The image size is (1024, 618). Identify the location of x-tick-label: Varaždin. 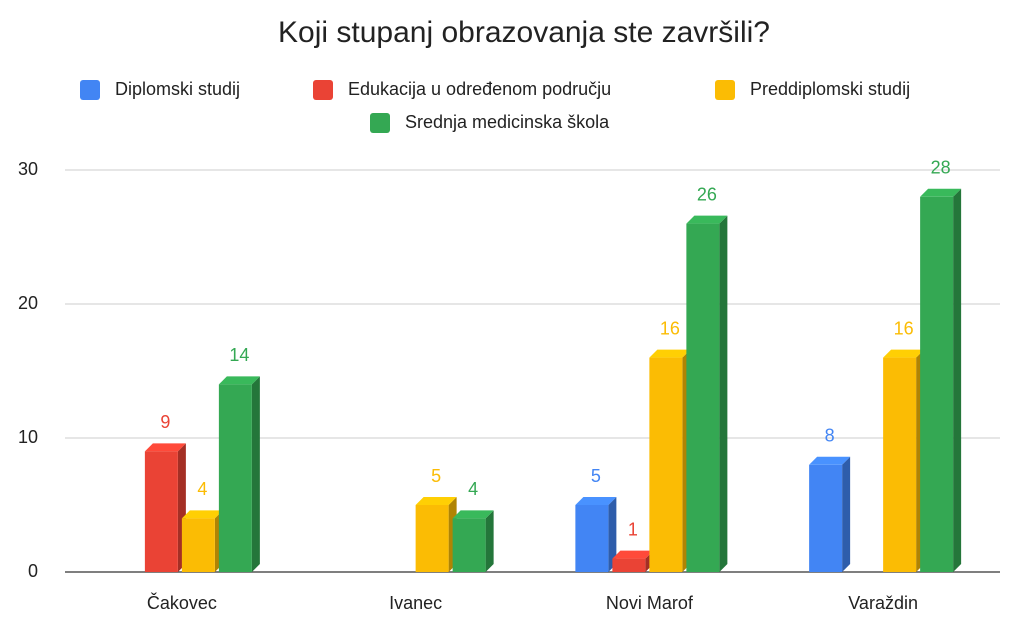
(883, 603).